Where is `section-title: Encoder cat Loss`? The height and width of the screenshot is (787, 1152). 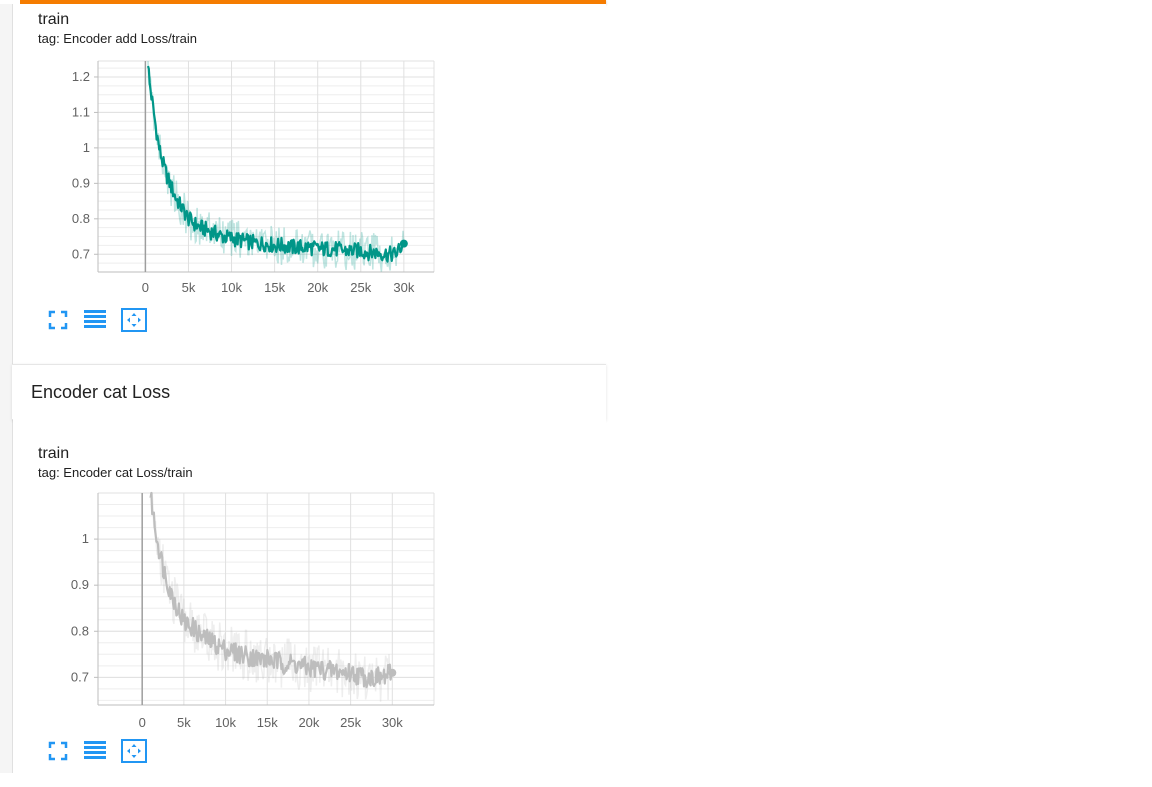
section-title: Encoder cat Loss is located at coordinates (101, 392).